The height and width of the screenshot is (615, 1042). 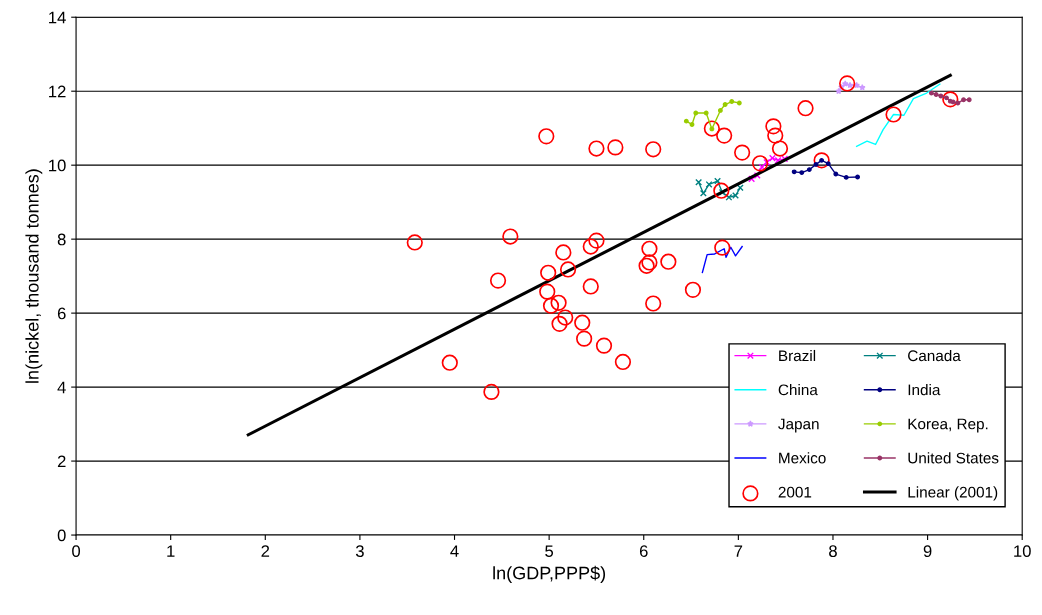 What do you see at coordinates (359, 551) in the screenshot?
I see `x-tick-label: 3` at bounding box center [359, 551].